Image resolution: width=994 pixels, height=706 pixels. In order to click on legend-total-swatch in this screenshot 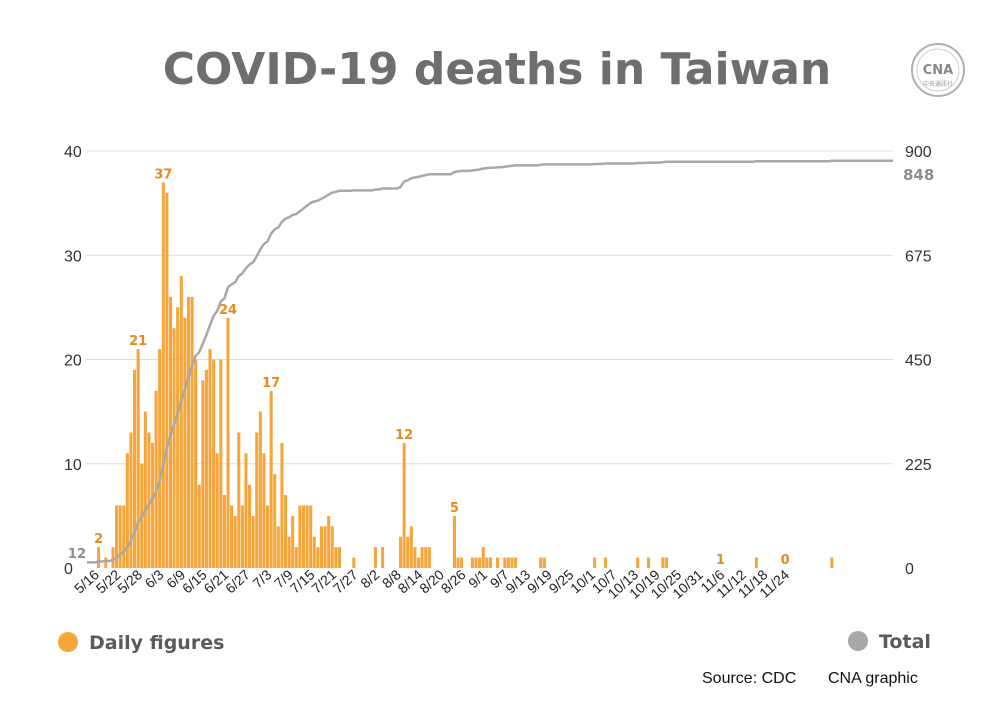, I will do `click(858, 641)`.